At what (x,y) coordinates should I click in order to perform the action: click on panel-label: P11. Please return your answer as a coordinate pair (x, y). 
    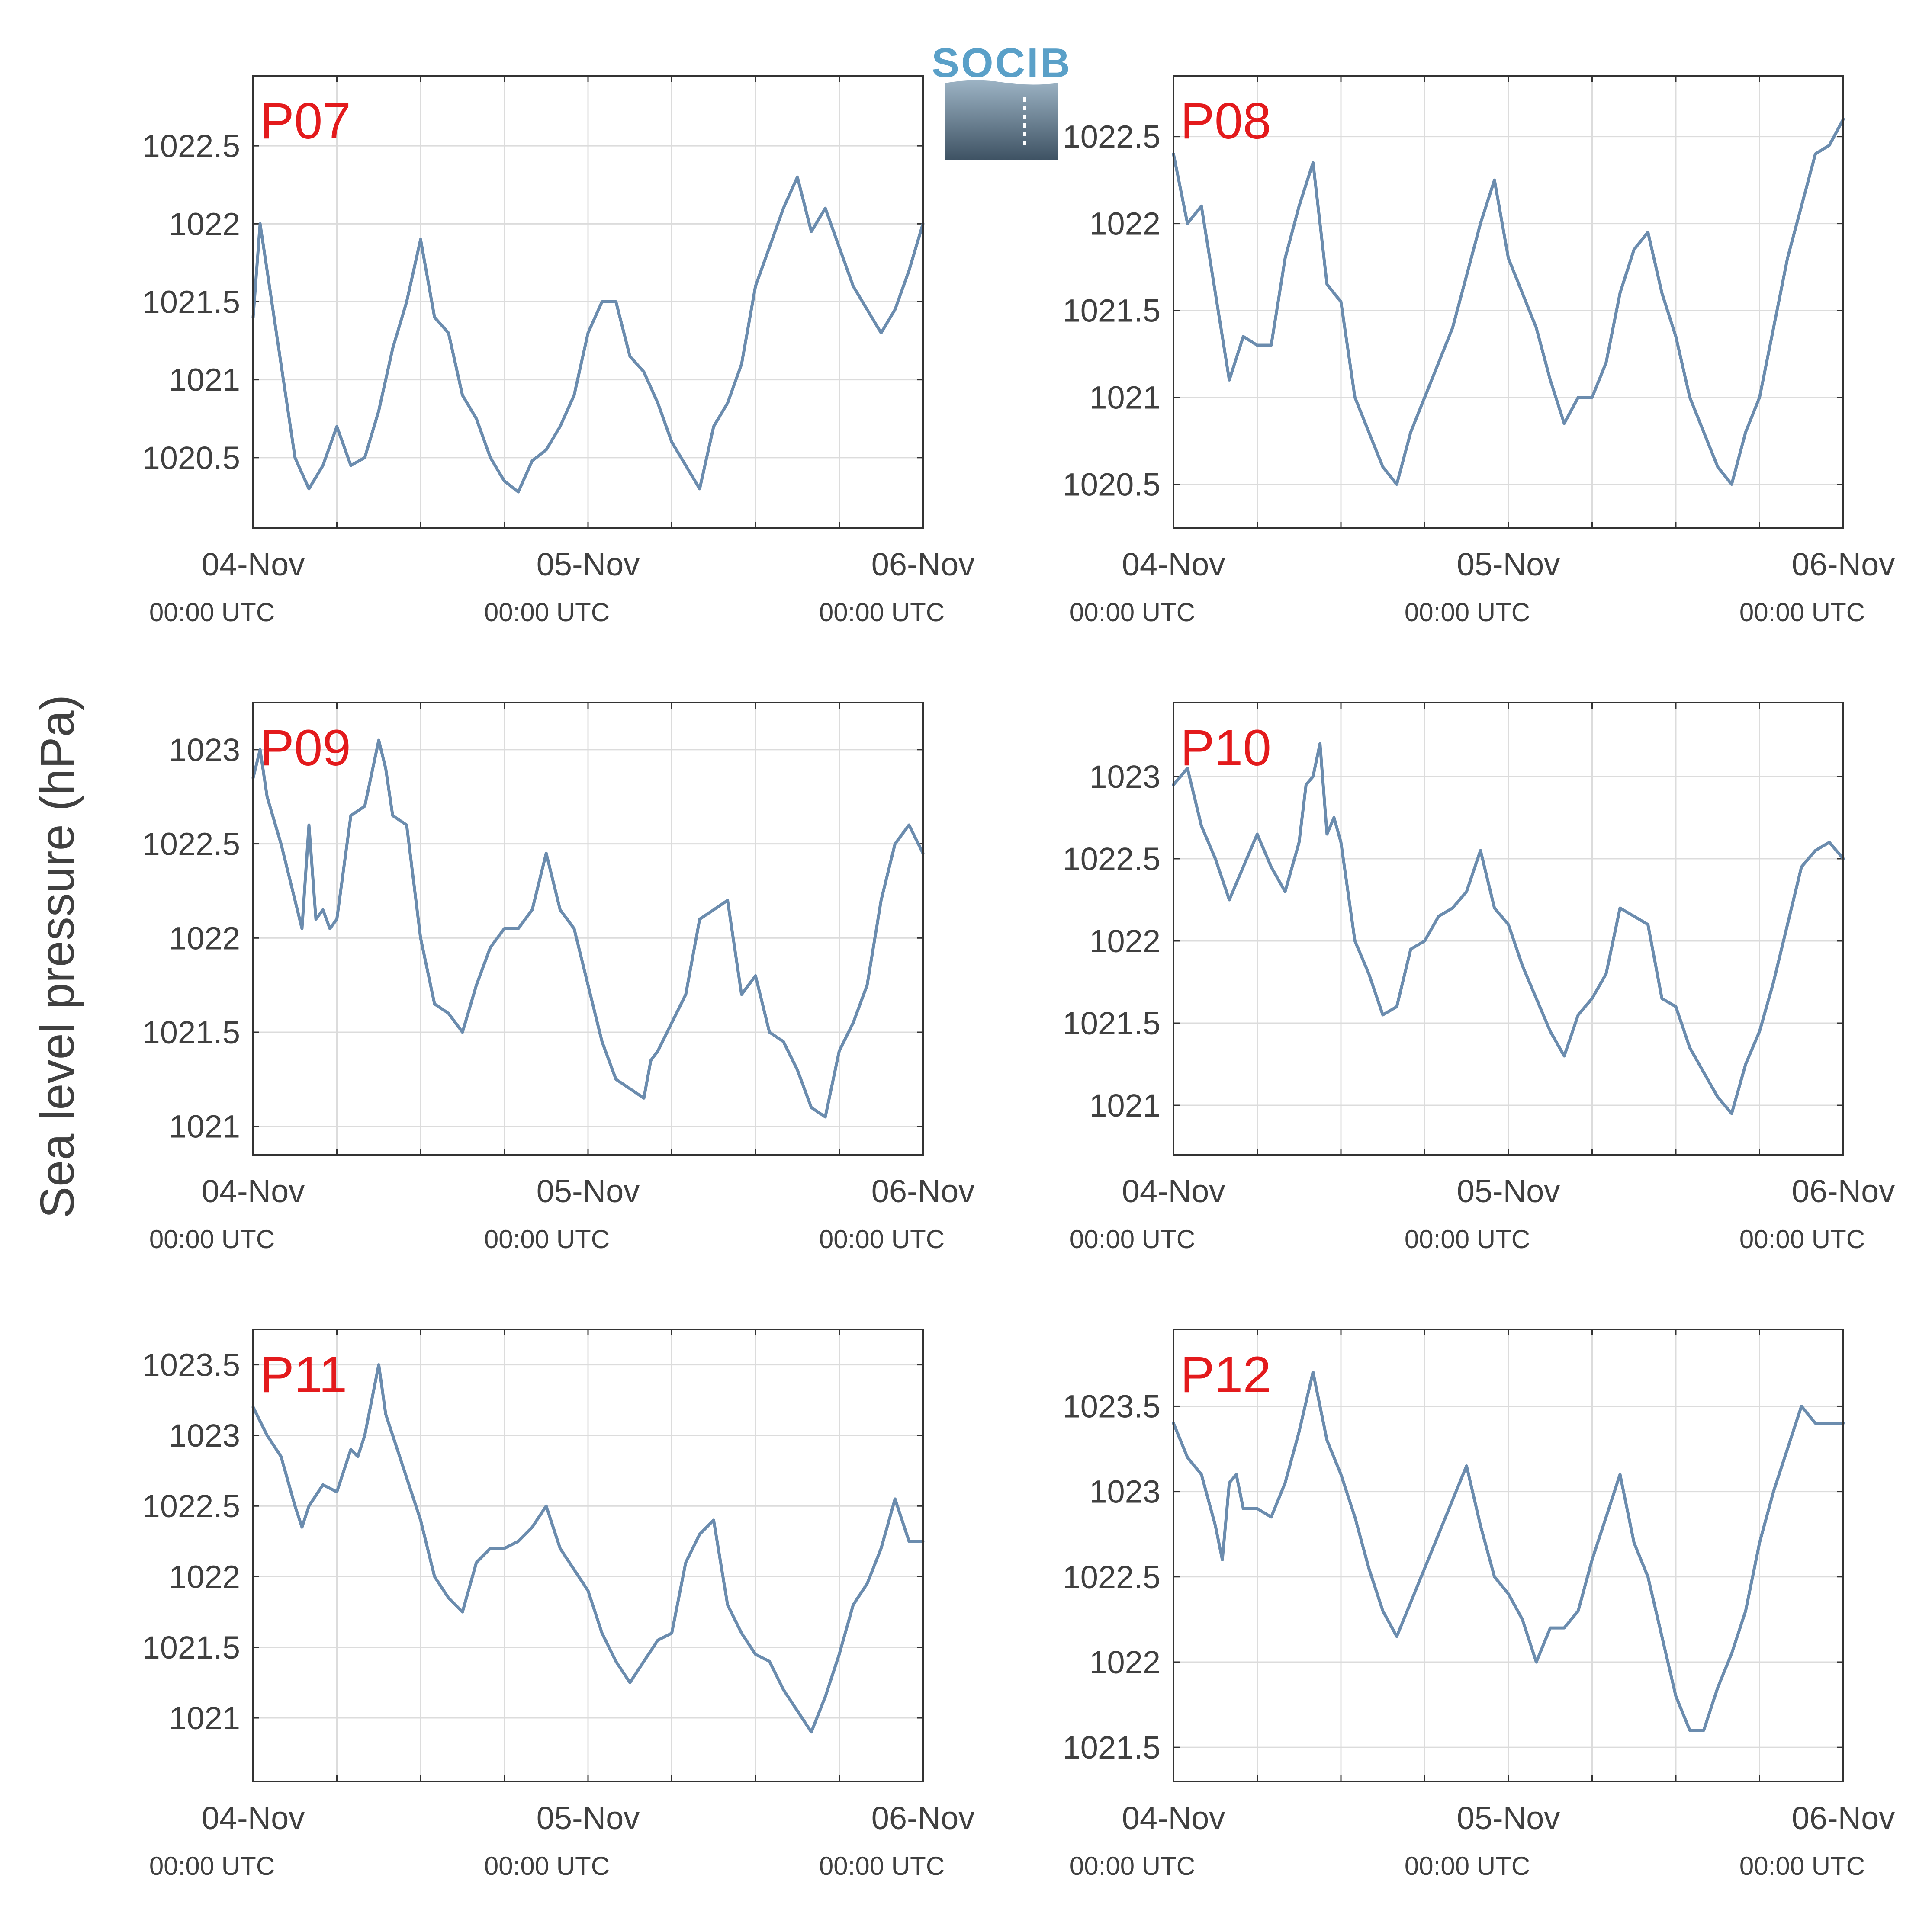
    Looking at the image, I should click on (304, 1374).